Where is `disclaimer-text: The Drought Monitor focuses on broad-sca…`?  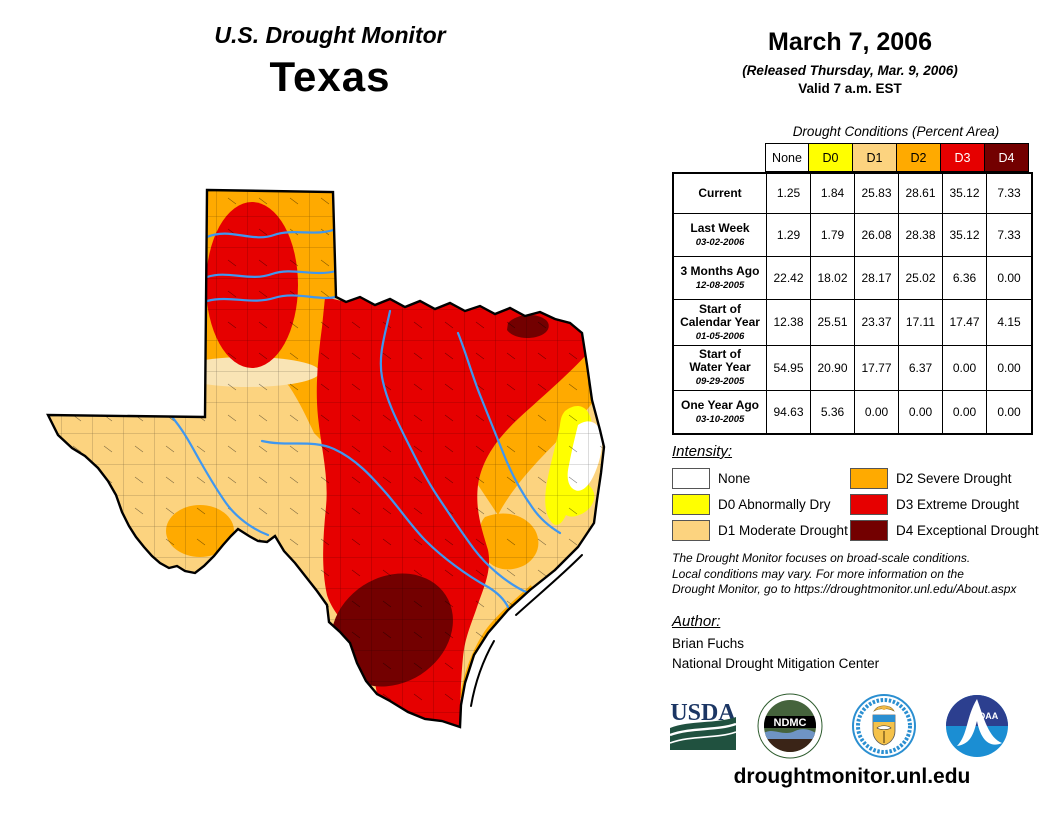 disclaimer-text: The Drought Monitor focuses on broad-sca… is located at coordinates (857, 574).